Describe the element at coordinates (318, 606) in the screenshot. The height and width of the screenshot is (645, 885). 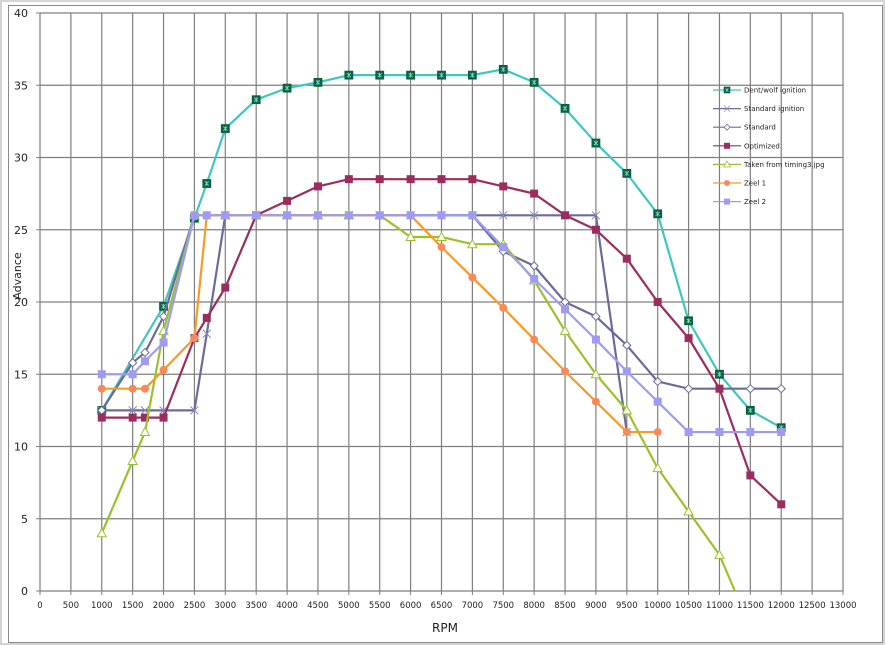
I see `x-tick-label: 4500` at that location.